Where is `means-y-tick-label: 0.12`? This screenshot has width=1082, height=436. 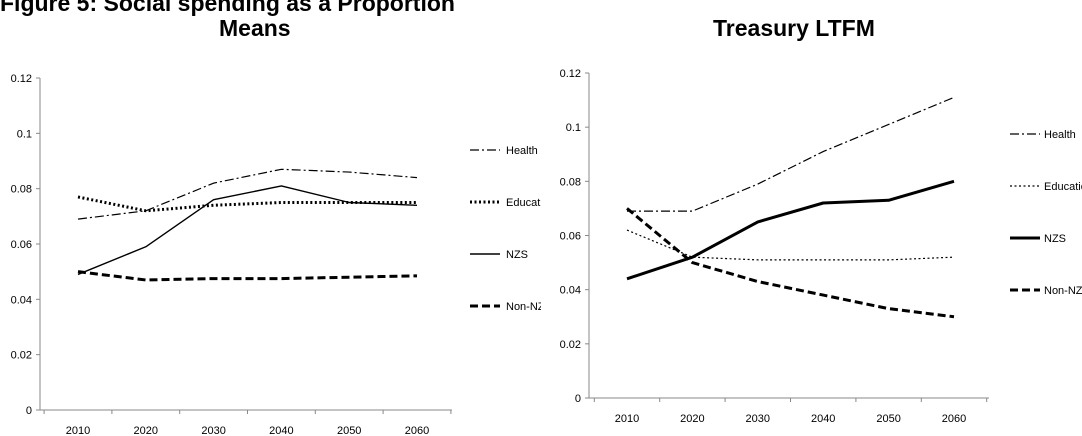
means-y-tick-label: 0.12 is located at coordinates (21, 79).